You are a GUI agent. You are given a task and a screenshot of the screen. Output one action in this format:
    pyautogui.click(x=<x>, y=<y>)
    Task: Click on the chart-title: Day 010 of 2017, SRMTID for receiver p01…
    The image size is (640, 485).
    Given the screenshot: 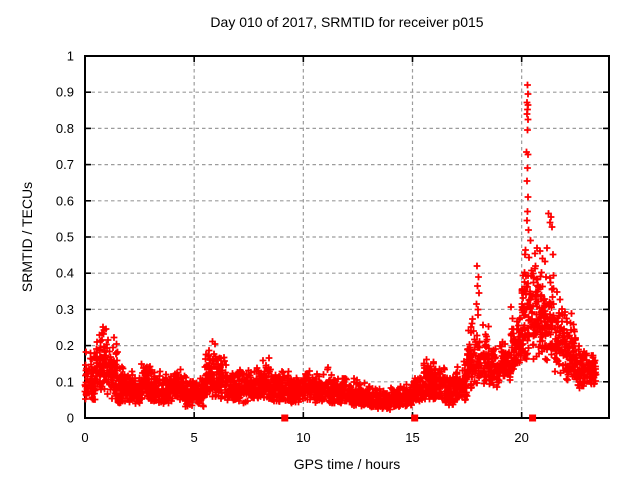 What is the action you would take?
    pyautogui.click(x=346, y=22)
    